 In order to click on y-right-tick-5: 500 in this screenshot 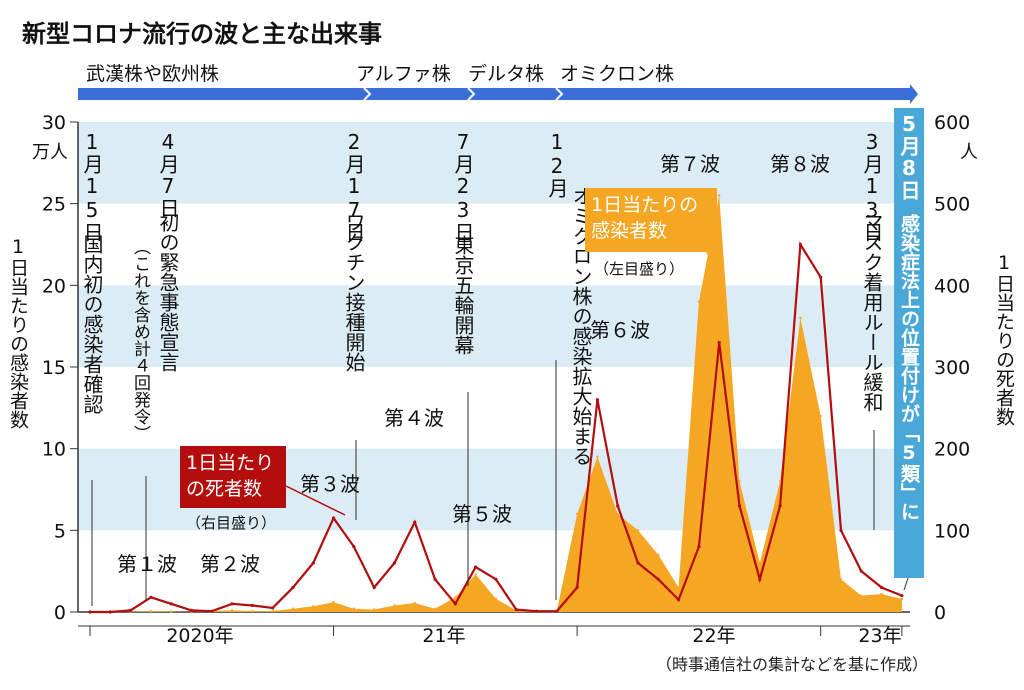, I will do `click(952, 205)`.